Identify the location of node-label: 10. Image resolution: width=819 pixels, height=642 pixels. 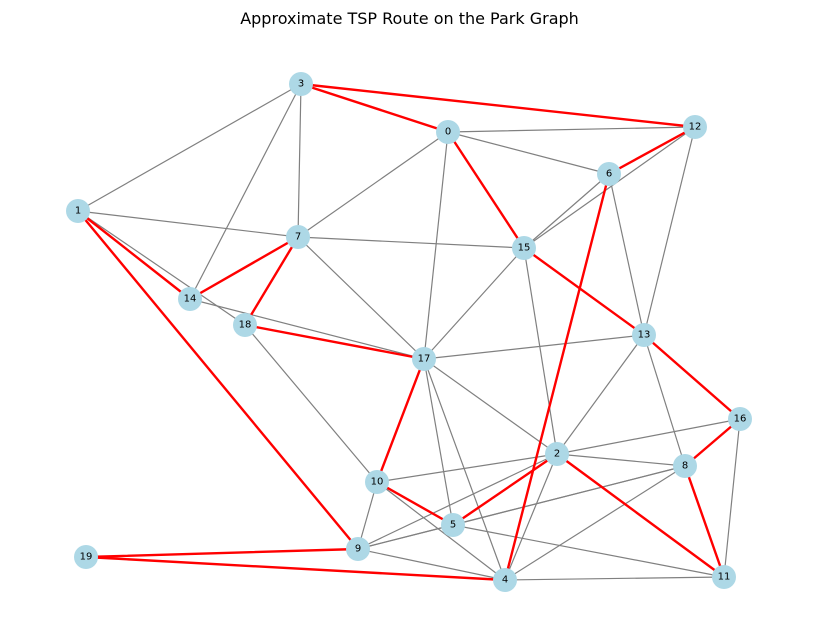
(377, 482).